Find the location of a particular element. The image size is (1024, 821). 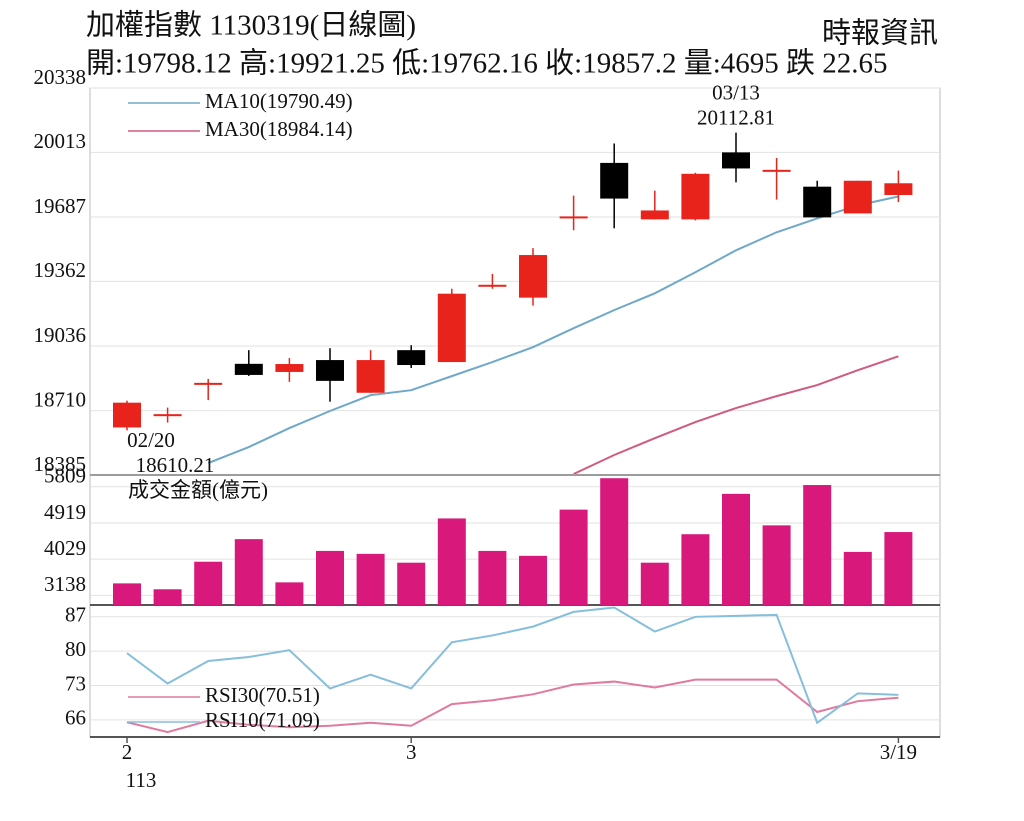

annotation-date: 03/13 is located at coordinates (736, 92).